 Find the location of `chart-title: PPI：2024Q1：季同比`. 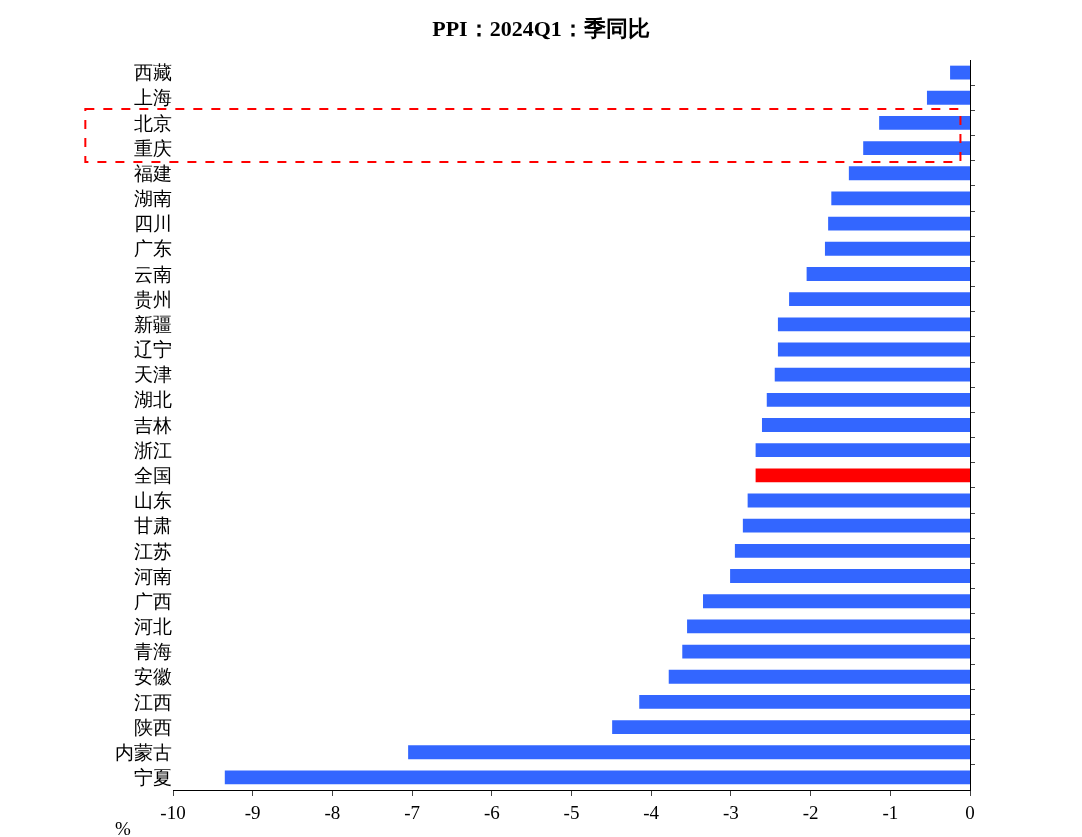

chart-title: PPI：2024Q1：季同比 is located at coordinates (541, 29).